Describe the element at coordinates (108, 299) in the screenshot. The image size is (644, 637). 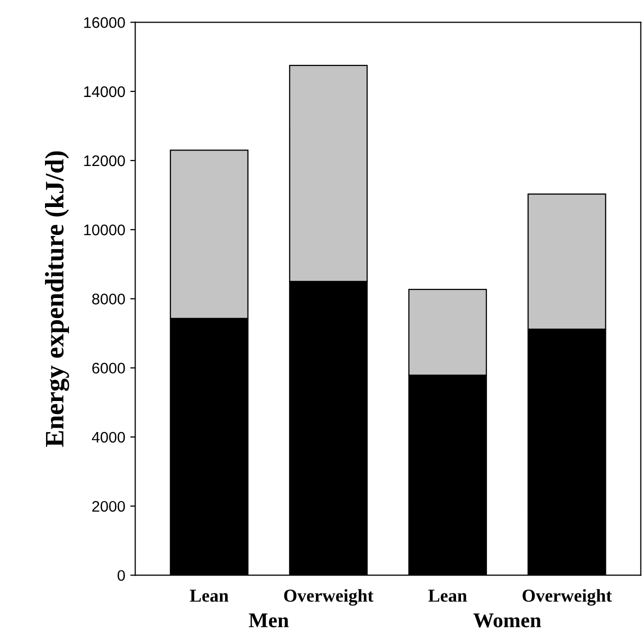
I see `y-tick-label: 8000` at that location.